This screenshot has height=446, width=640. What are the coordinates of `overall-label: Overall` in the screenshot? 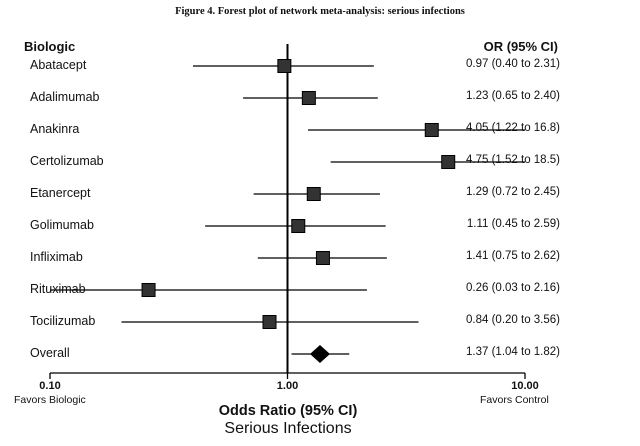 It's located at (50, 353).